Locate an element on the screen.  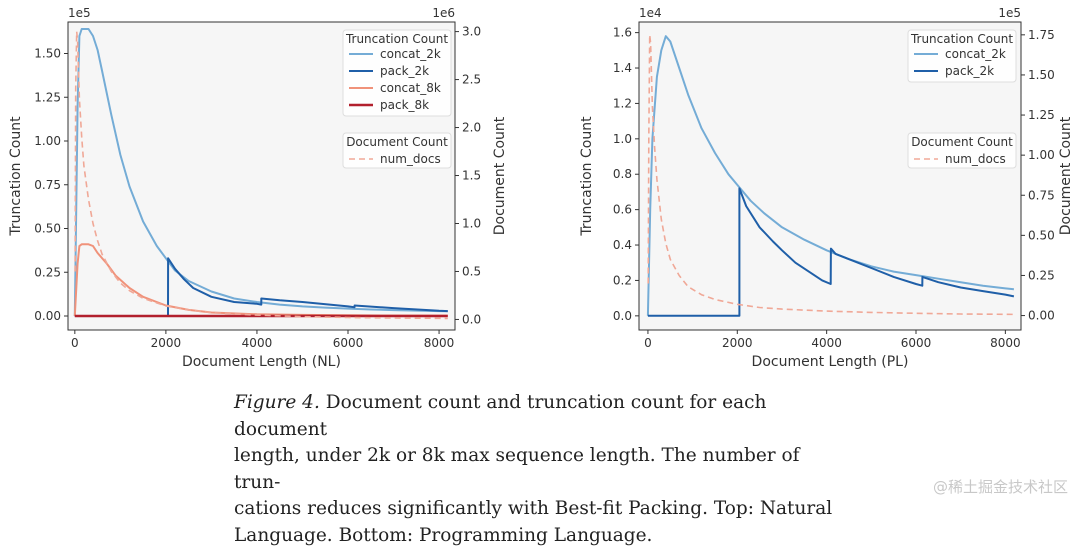
caption-figure-label: Figure 4. is located at coordinates (277, 402).